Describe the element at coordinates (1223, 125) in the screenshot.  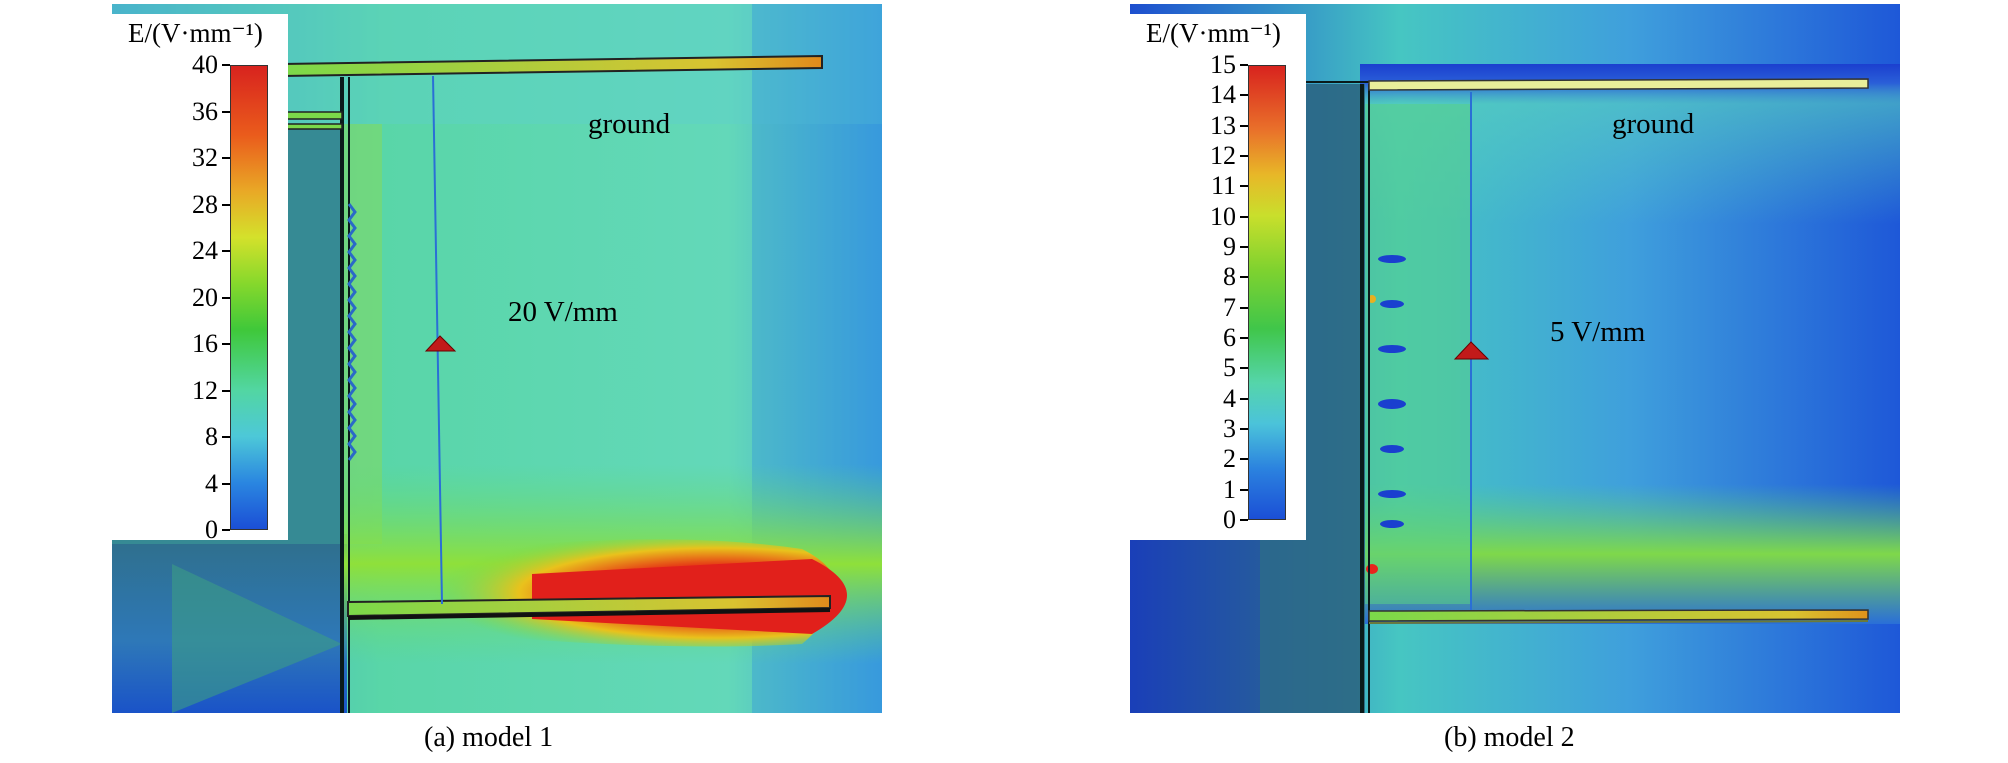
I see `colorbar-tick-label: 13` at that location.